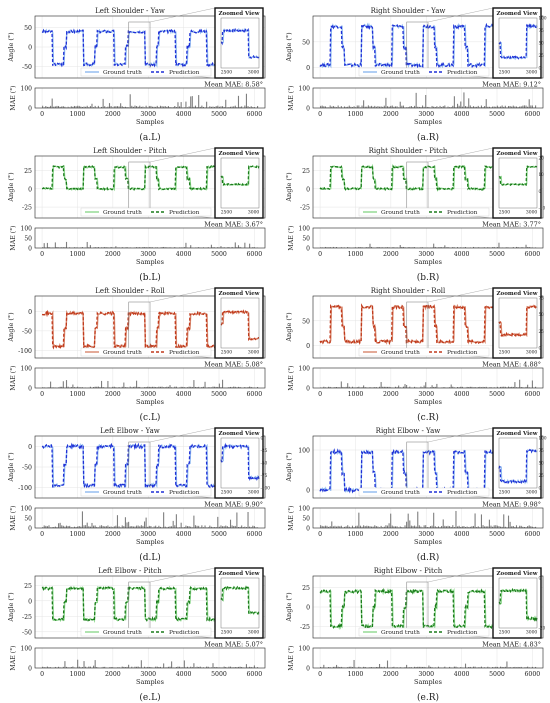 The image size is (550, 703). What do you see at coordinates (308, 529) in the screenshot?
I see `mae-y-tick-label: 0` at bounding box center [308, 529].